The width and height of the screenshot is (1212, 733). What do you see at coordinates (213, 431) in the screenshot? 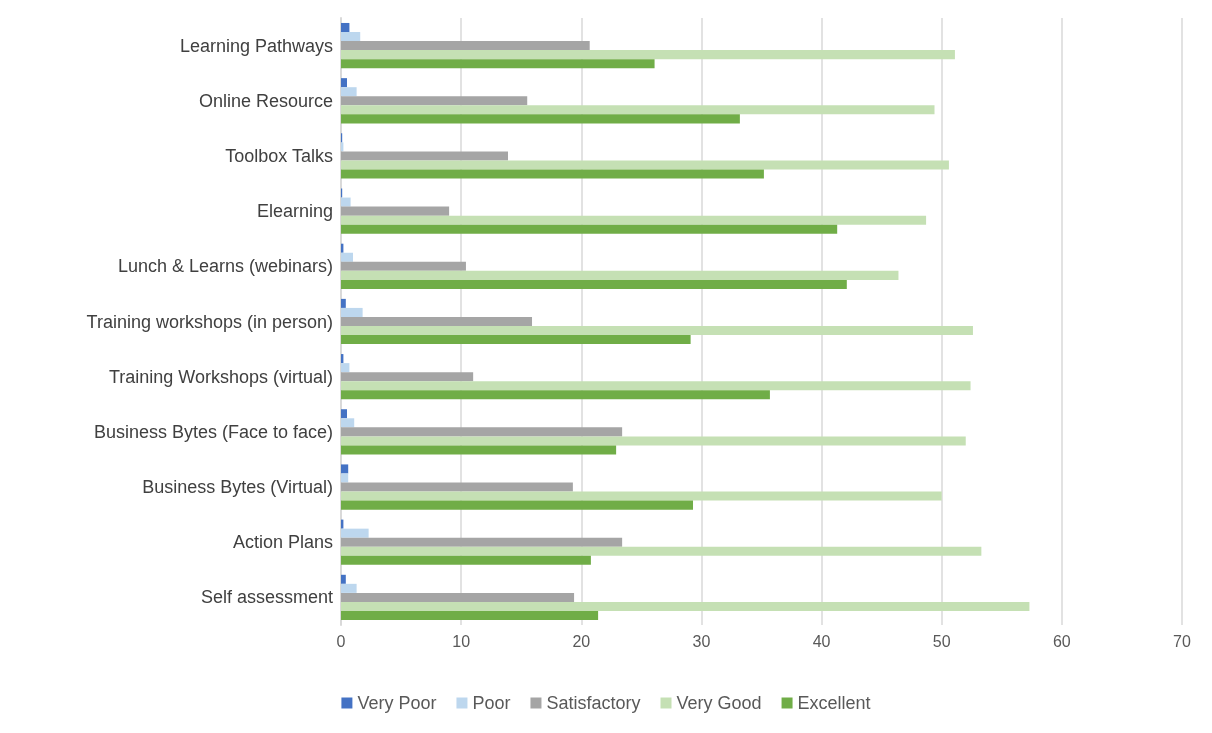
I see `y-tick-label: Business Bytes (Face to face)` at bounding box center [213, 431].